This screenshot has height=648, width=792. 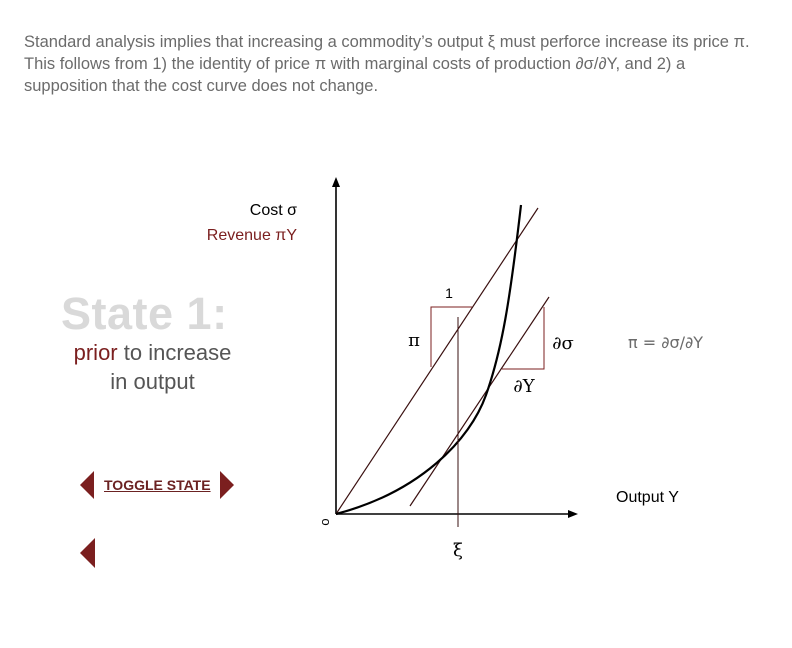 I want to click on dsigma-label: ∂σ, so click(x=563, y=343).